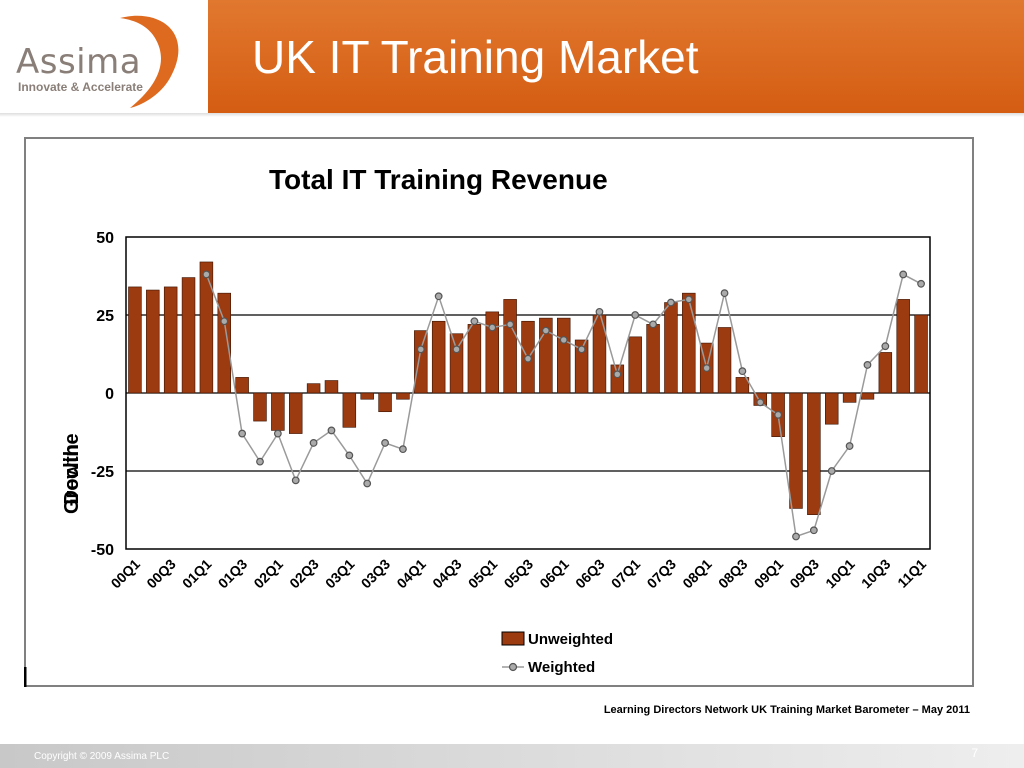 Image resolution: width=1024 pixels, height=768 pixels. Describe the element at coordinates (102, 472) in the screenshot. I see `y-tick-label: -25` at that location.